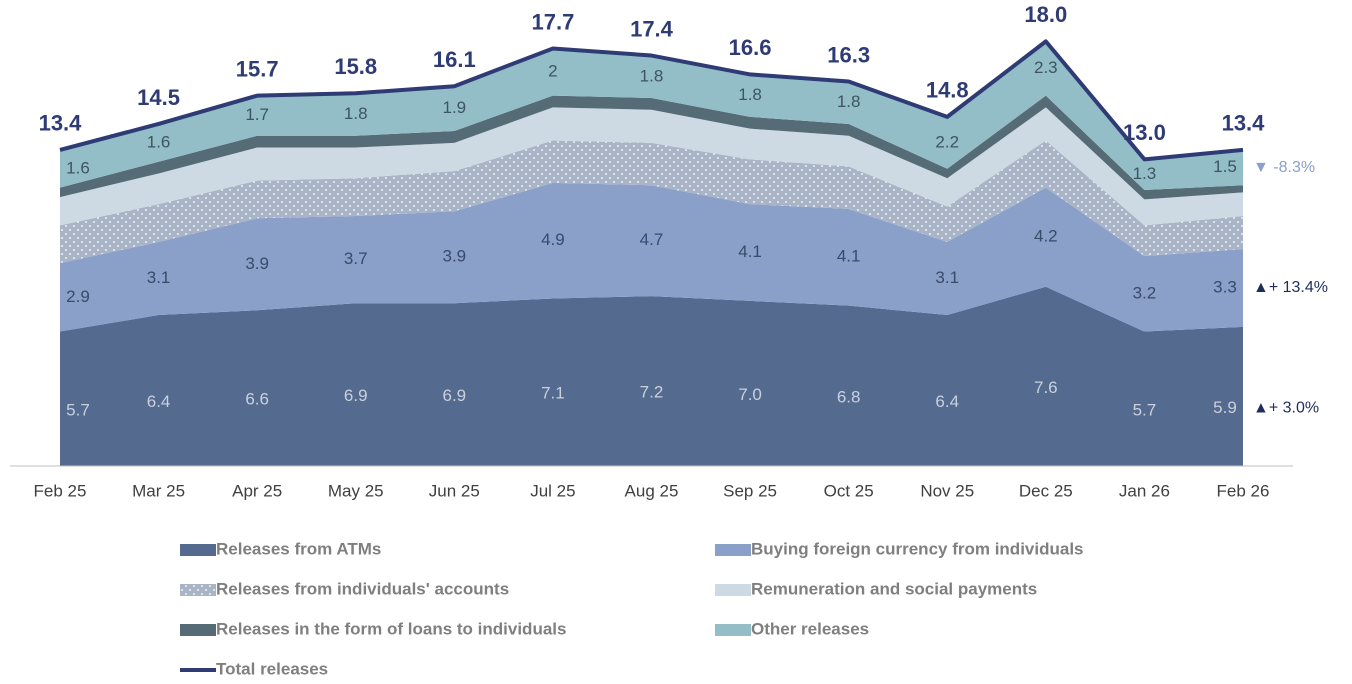 This screenshot has width=1352, height=684. I want to click on data-label: 2, so click(552, 71).